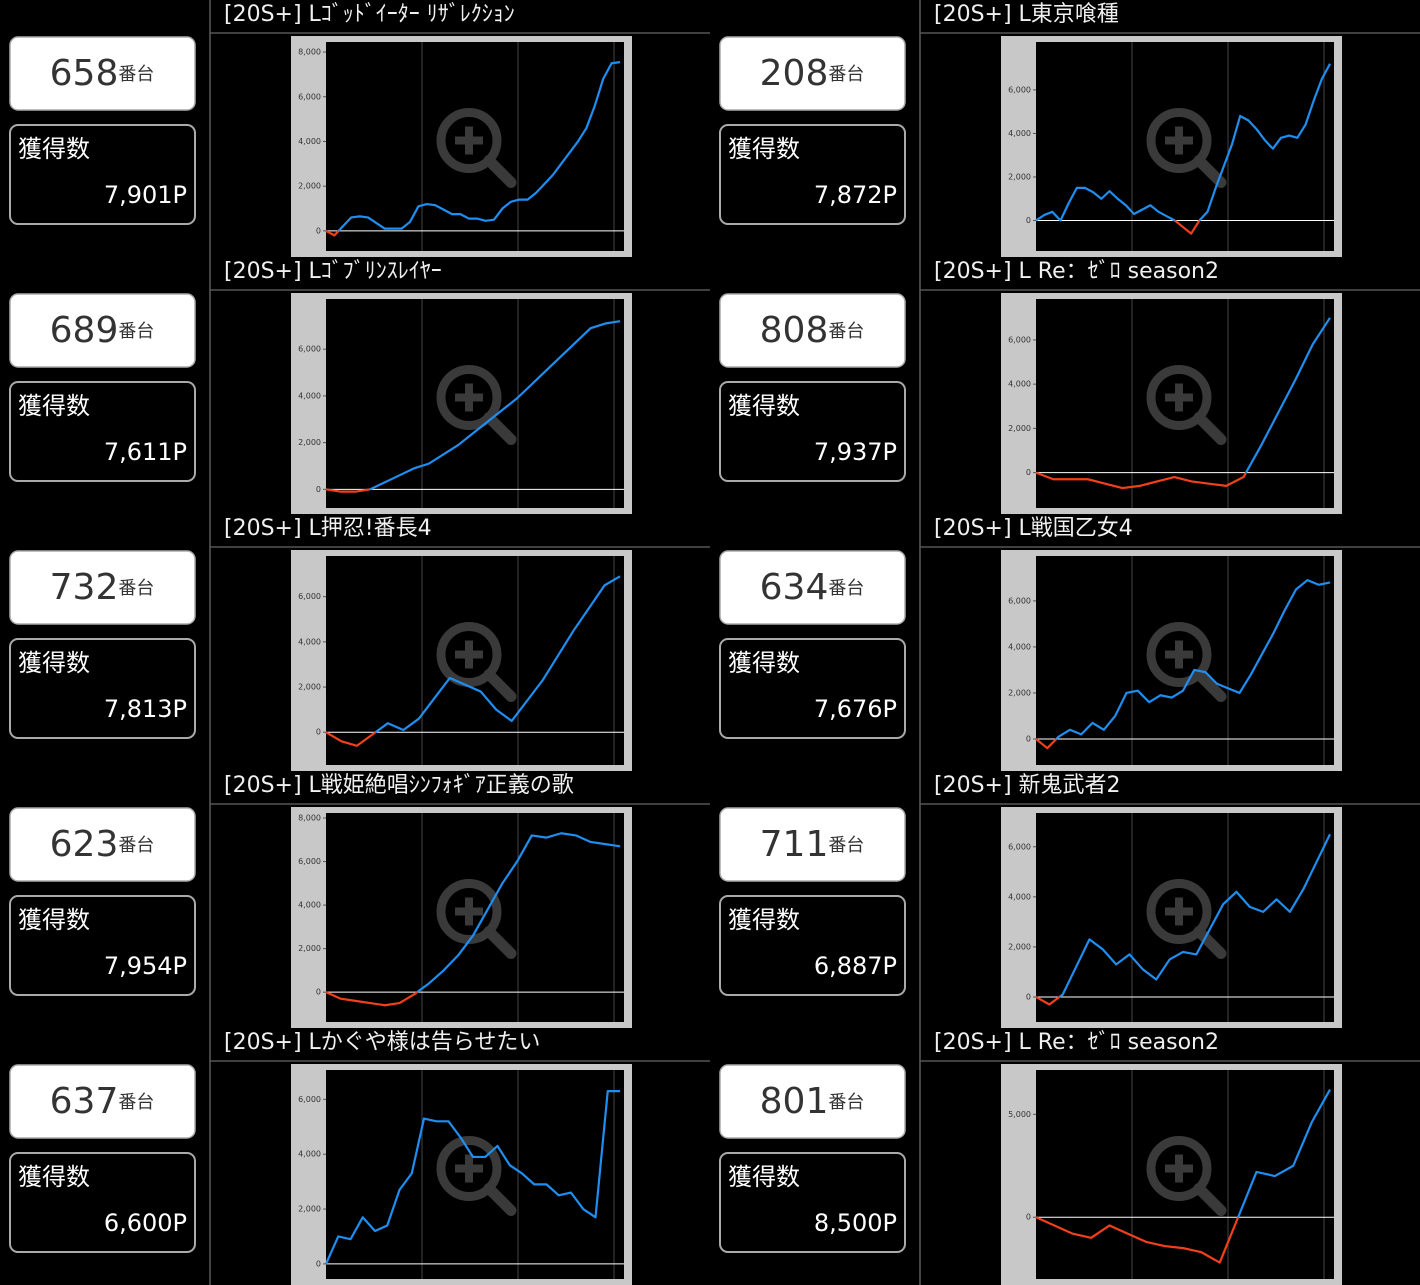 This screenshot has width=1420, height=1285. Describe the element at coordinates (855, 452) in the screenshot. I see `count-value: 7,937P` at that location.